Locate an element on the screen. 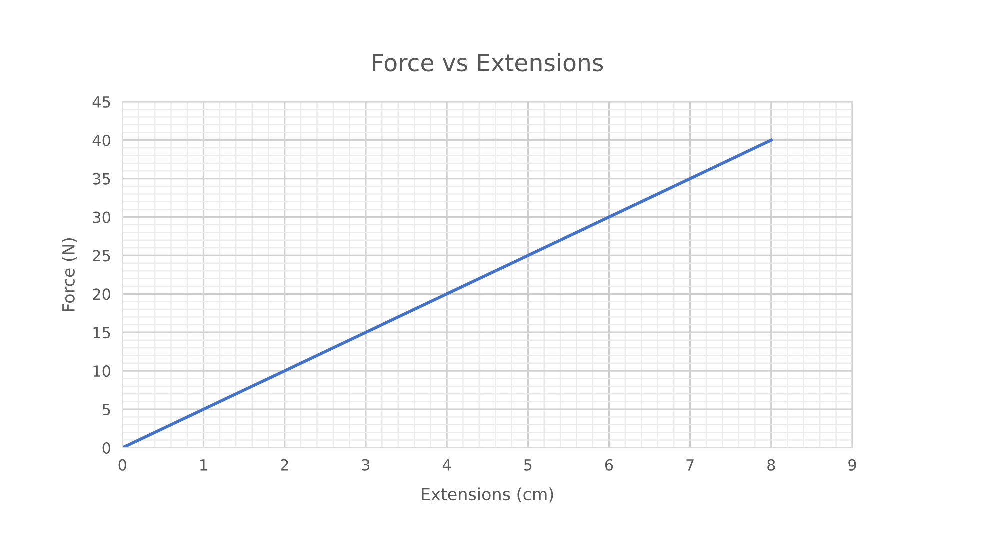  y-tick-label: 0 is located at coordinates (106, 448).